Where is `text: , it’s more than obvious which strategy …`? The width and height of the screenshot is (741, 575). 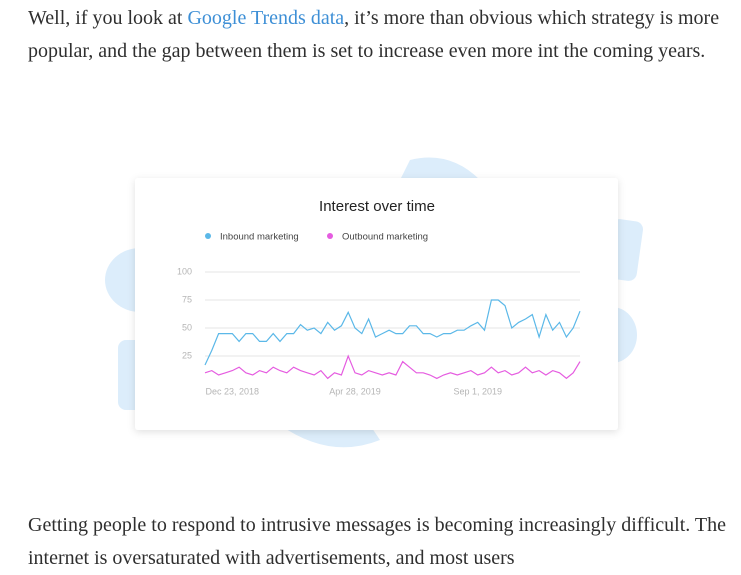 text: , it’s more than obvious which strategy … is located at coordinates (374, 34).